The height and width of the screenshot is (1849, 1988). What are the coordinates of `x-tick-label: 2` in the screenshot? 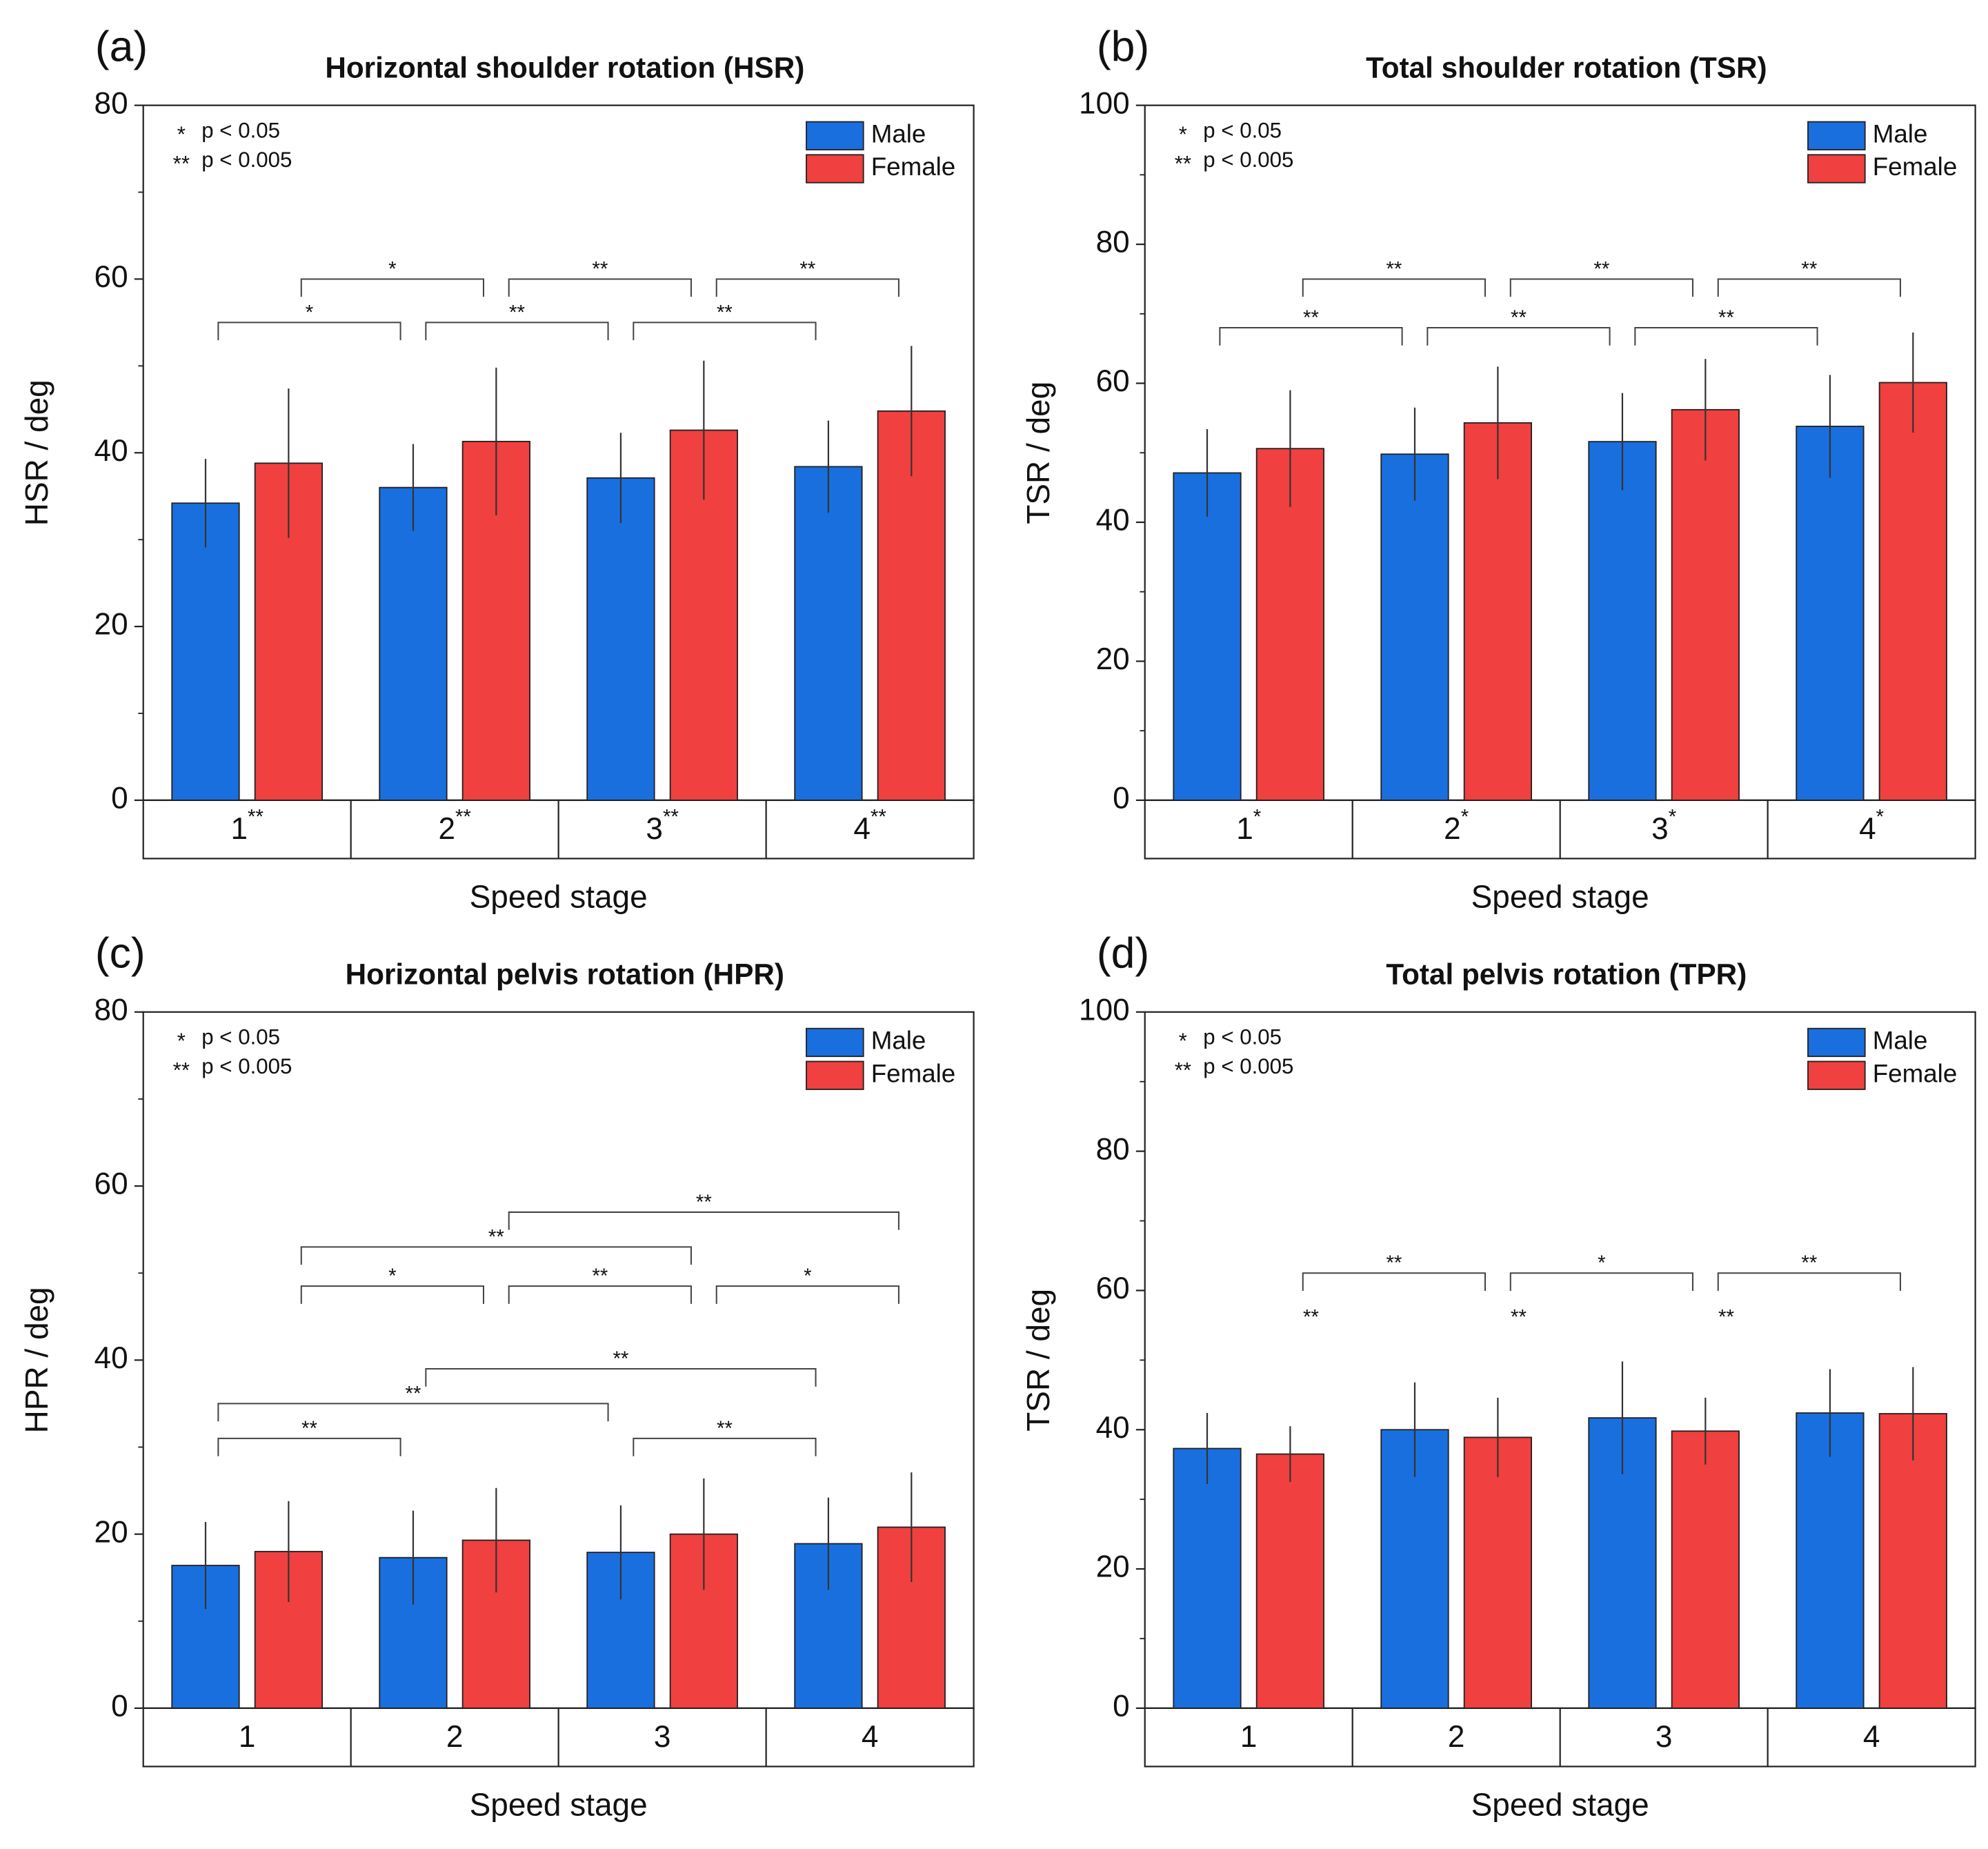 It's located at (455, 1737).